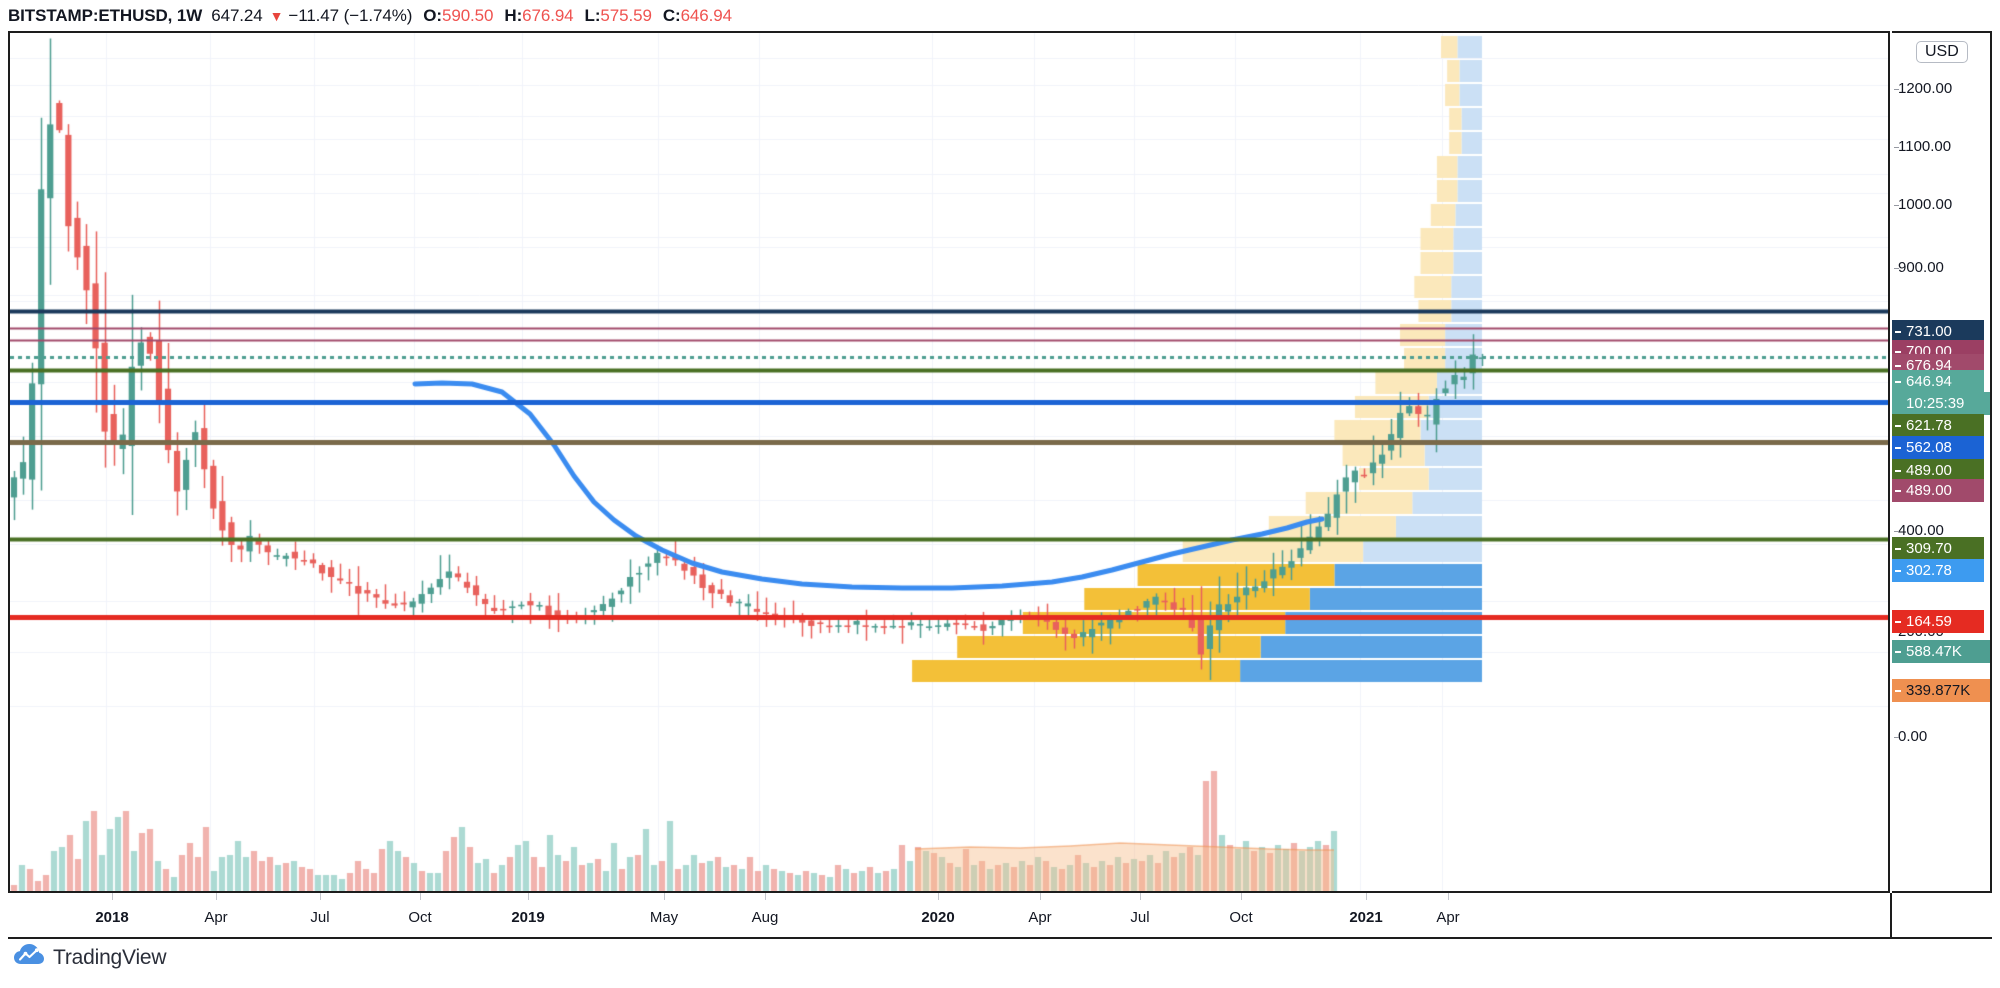 This screenshot has width=2000, height=988. What do you see at coordinates (237, 15) in the screenshot?
I see `last-price: 647.24` at bounding box center [237, 15].